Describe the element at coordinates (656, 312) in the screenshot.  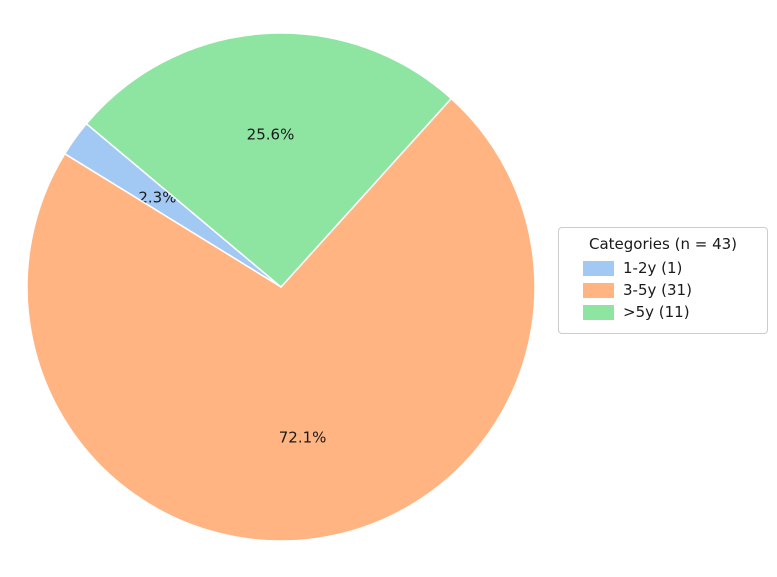
I see `legend-label: >5y (11)` at that location.